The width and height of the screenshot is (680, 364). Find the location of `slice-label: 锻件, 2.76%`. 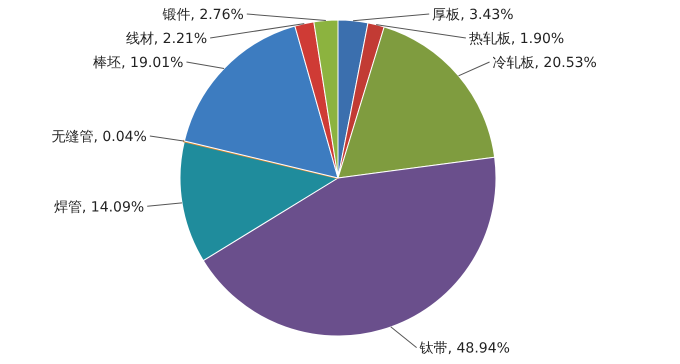

slice-label: 锻件, 2.76% is located at coordinates (202, 15).